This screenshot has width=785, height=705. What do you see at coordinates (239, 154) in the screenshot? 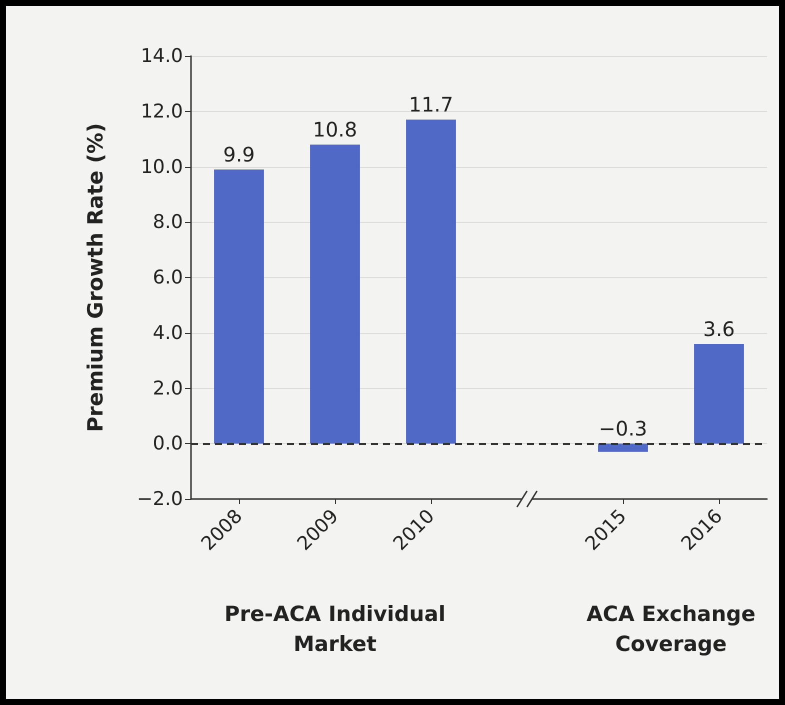
I see `data-label: 9.9` at bounding box center [239, 154].